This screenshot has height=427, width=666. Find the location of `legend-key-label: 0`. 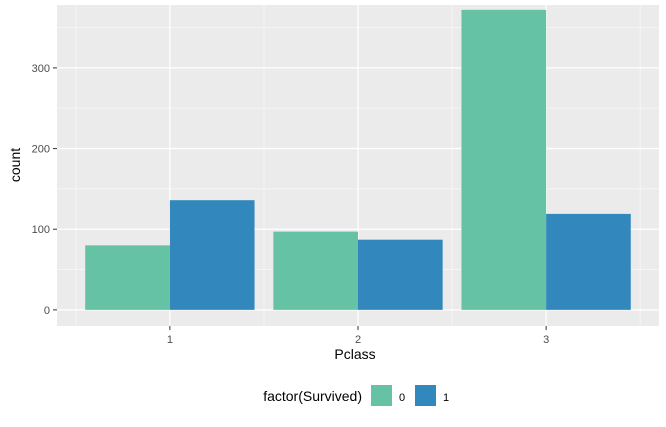

legend-key-label: 0 is located at coordinates (402, 398).